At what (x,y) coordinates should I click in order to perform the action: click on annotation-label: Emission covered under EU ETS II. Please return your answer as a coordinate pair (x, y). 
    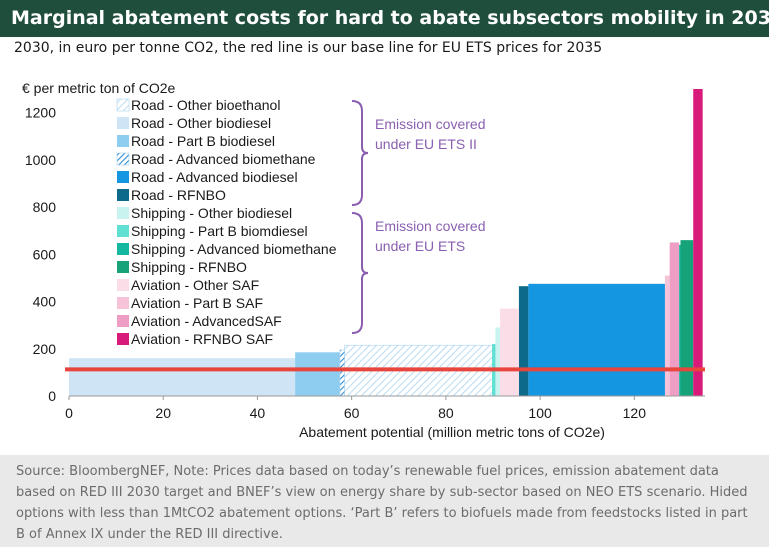
    Looking at the image, I should click on (430, 134).